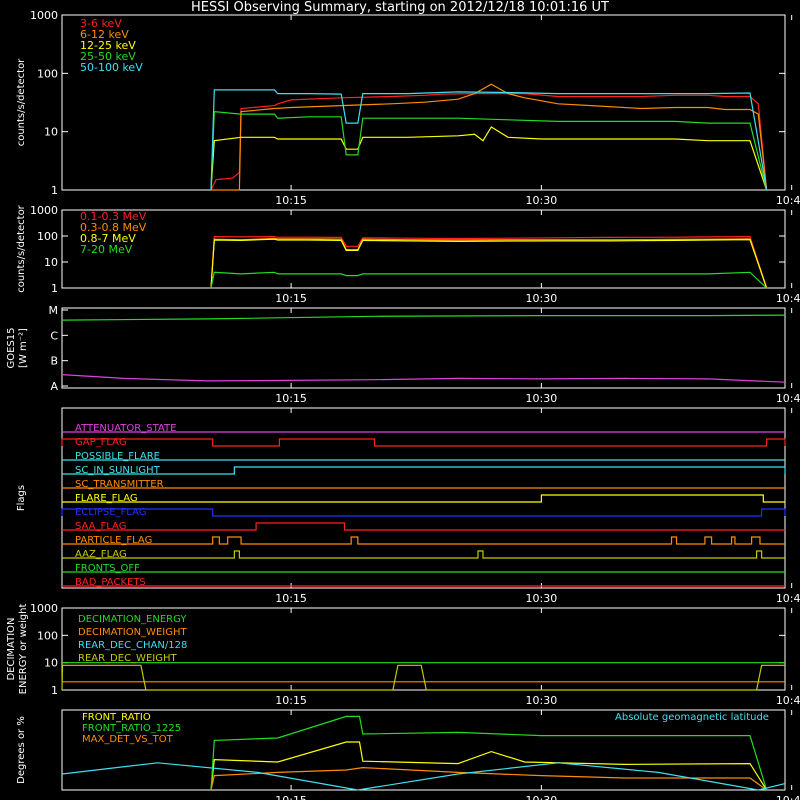  I want to click on y-axis-label-2: ENERGY or weight, so click(23, 649).